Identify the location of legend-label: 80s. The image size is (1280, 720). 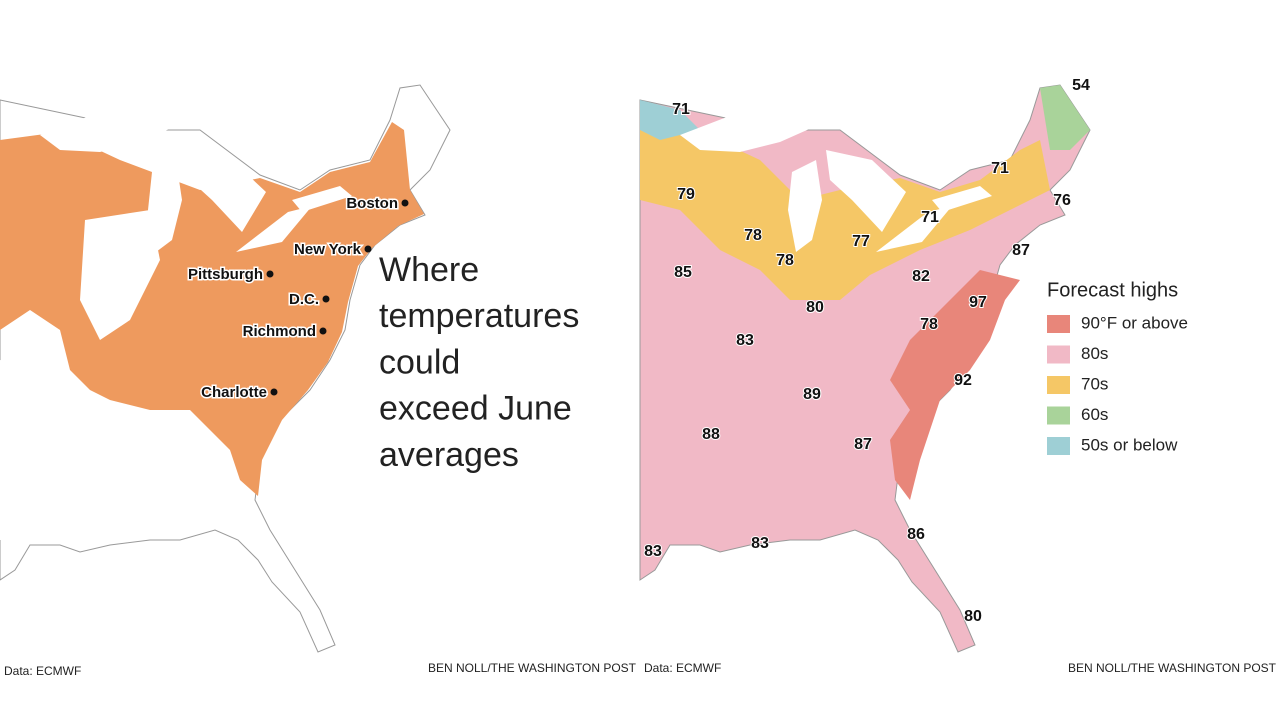
(1094, 353).